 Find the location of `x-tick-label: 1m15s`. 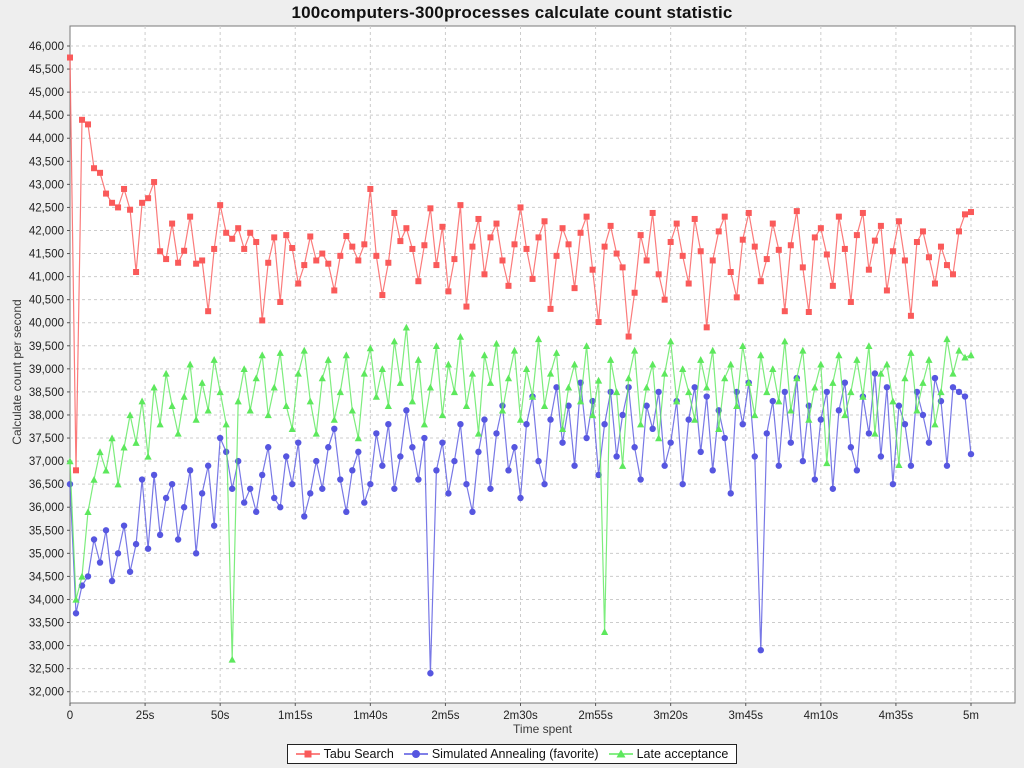

x-tick-label: 1m15s is located at coordinates (295, 716).